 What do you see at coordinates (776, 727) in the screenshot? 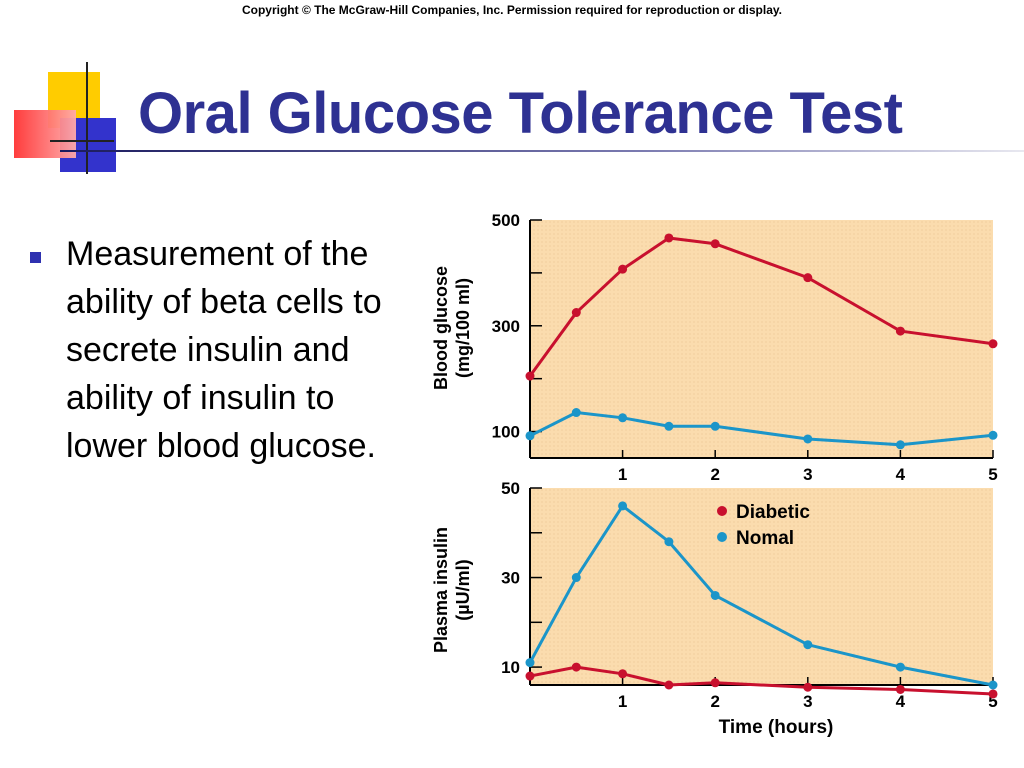
I see `x-axis-label: Time (hours)` at bounding box center [776, 727].